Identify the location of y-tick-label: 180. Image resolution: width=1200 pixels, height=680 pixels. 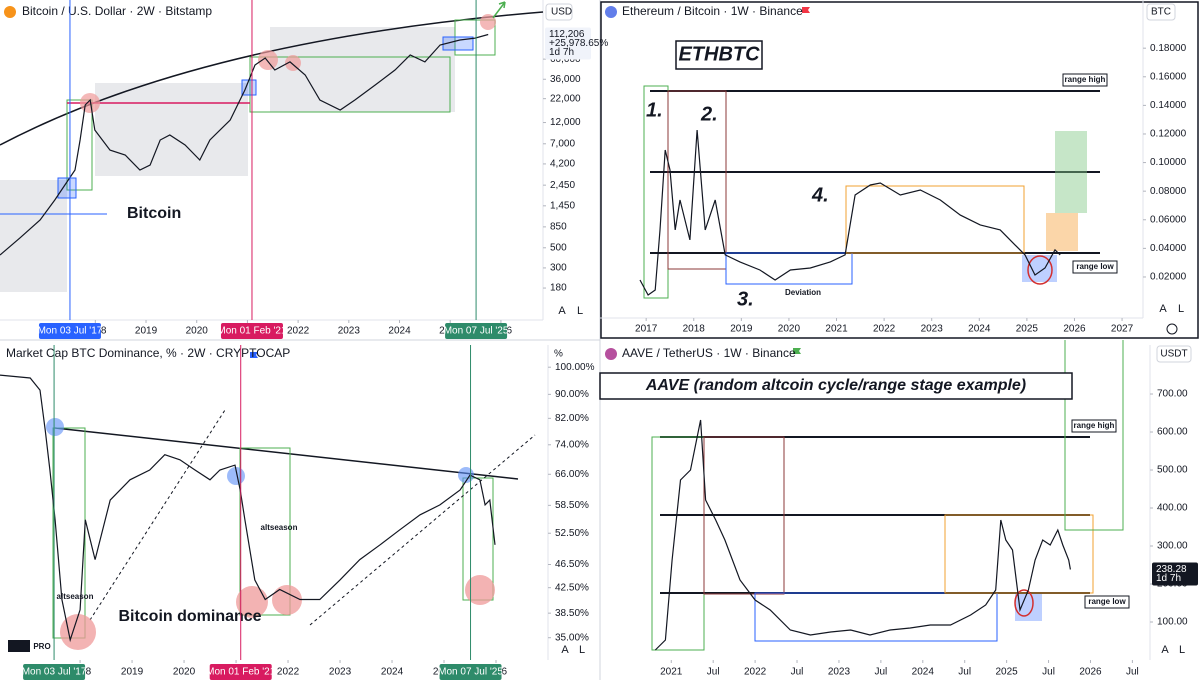
(558, 288).